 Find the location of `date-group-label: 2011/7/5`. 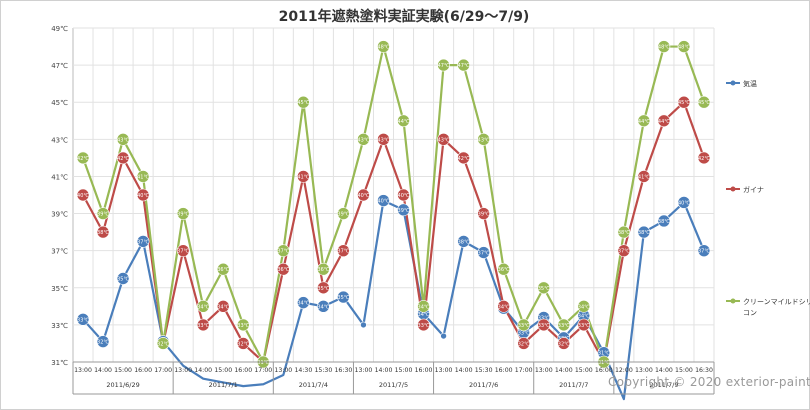

date-group-label: 2011/7/5 is located at coordinates (393, 385).